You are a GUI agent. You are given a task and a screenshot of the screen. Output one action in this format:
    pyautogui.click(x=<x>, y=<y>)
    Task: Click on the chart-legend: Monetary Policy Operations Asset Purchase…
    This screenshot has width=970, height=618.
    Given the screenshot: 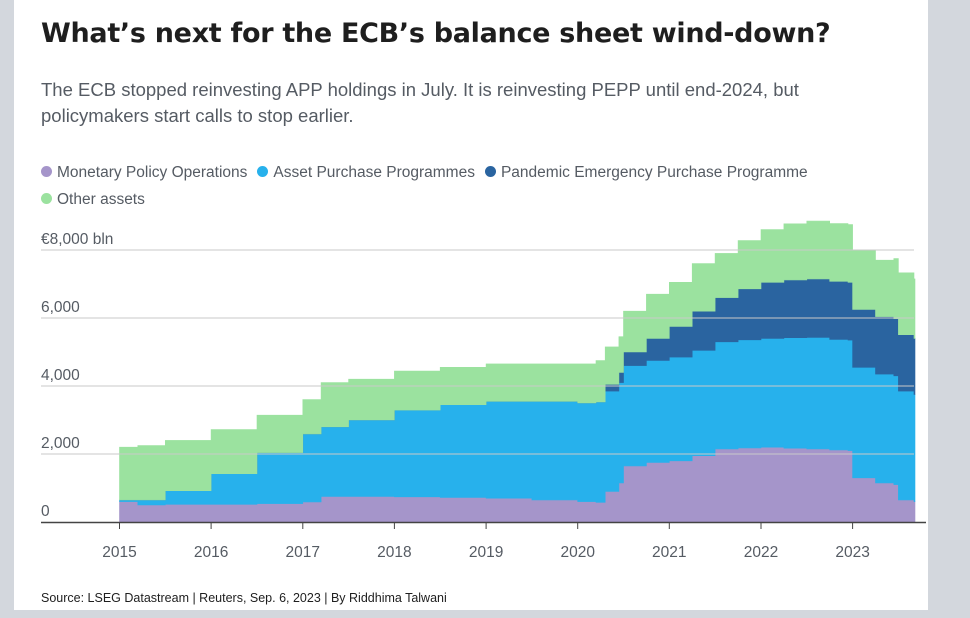 What is the action you would take?
    pyautogui.click(x=476, y=186)
    